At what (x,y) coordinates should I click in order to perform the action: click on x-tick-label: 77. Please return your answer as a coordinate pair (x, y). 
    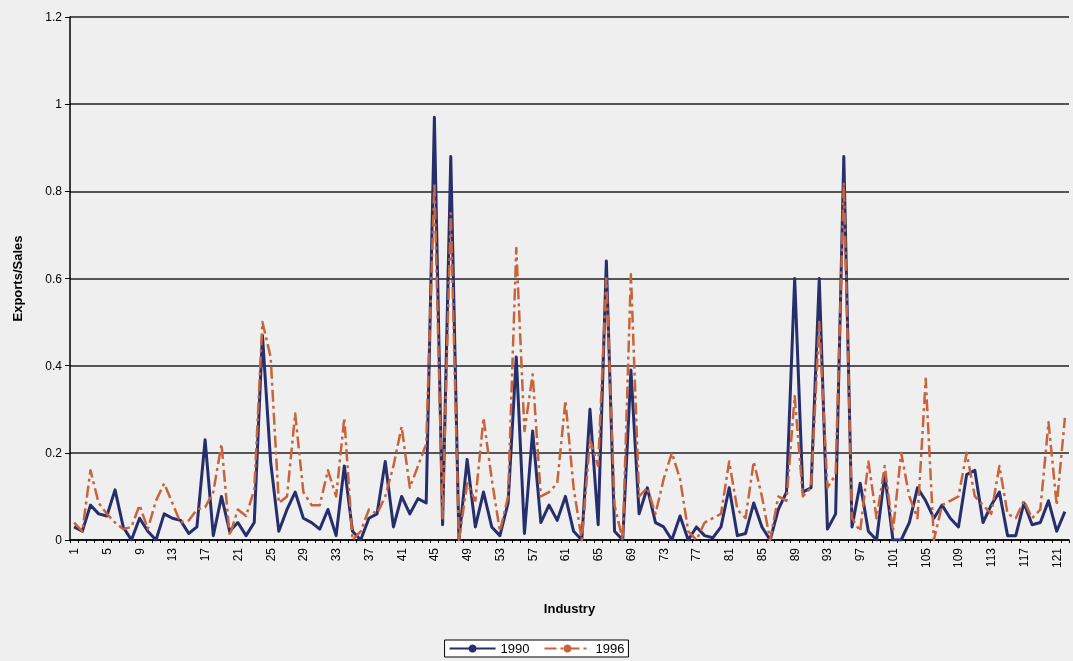
    Looking at the image, I should click on (696, 554).